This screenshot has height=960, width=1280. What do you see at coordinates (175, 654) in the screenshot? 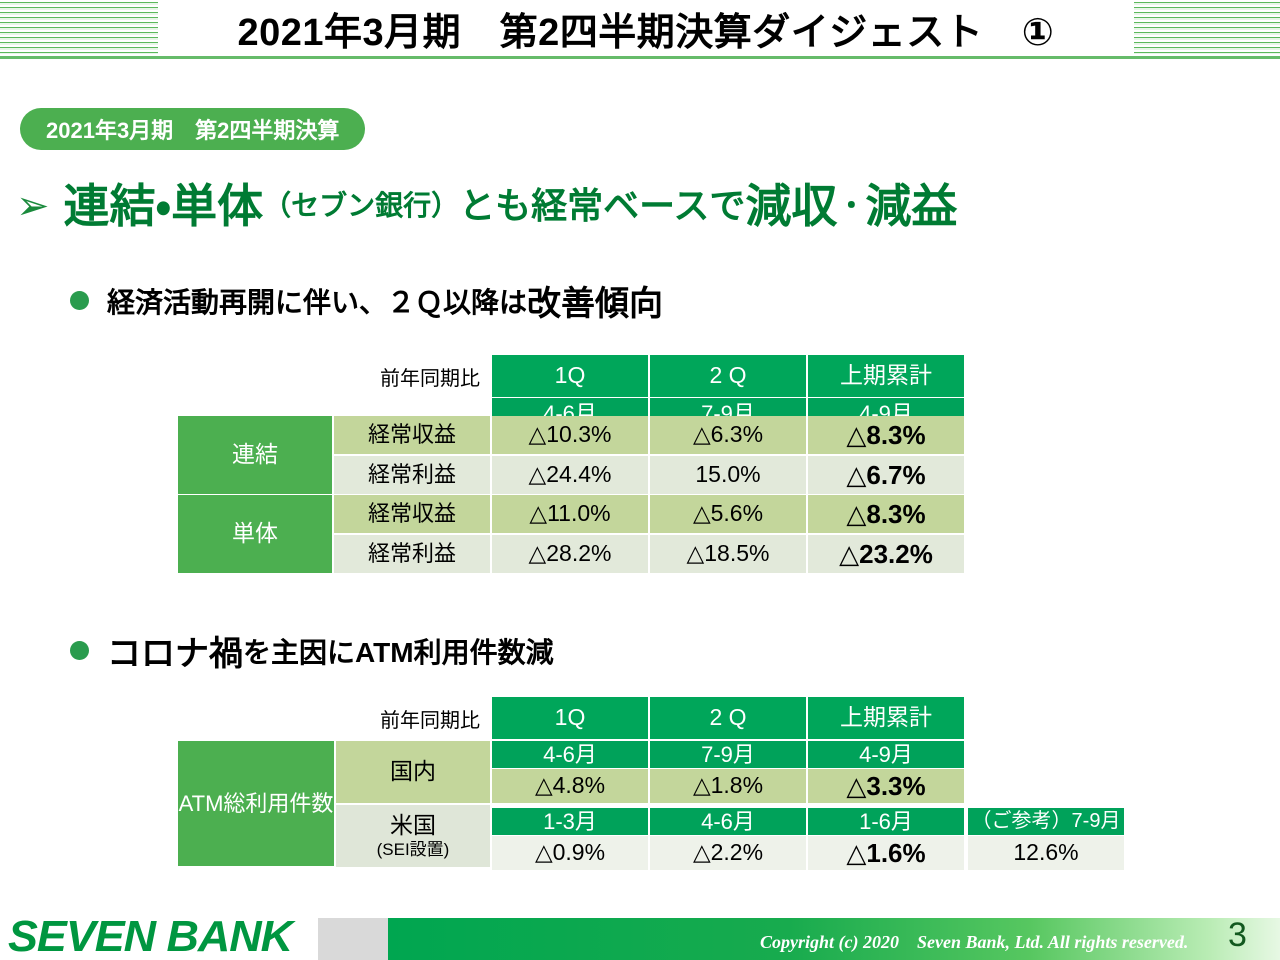
I see `bullet-2-emphasis: コロナ禍` at bounding box center [175, 654].